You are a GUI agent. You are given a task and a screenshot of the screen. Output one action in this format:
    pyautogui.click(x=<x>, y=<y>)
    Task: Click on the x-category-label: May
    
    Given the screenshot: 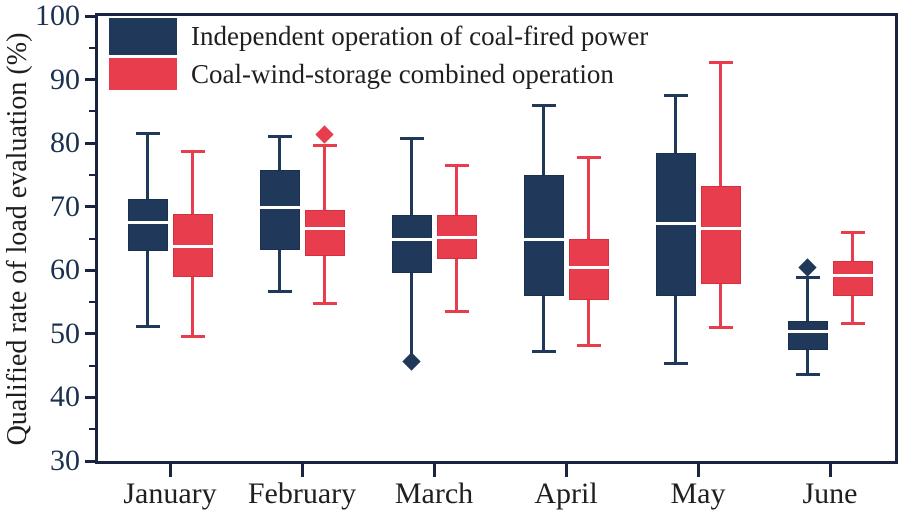 What is the action you would take?
    pyautogui.click(x=698, y=493)
    